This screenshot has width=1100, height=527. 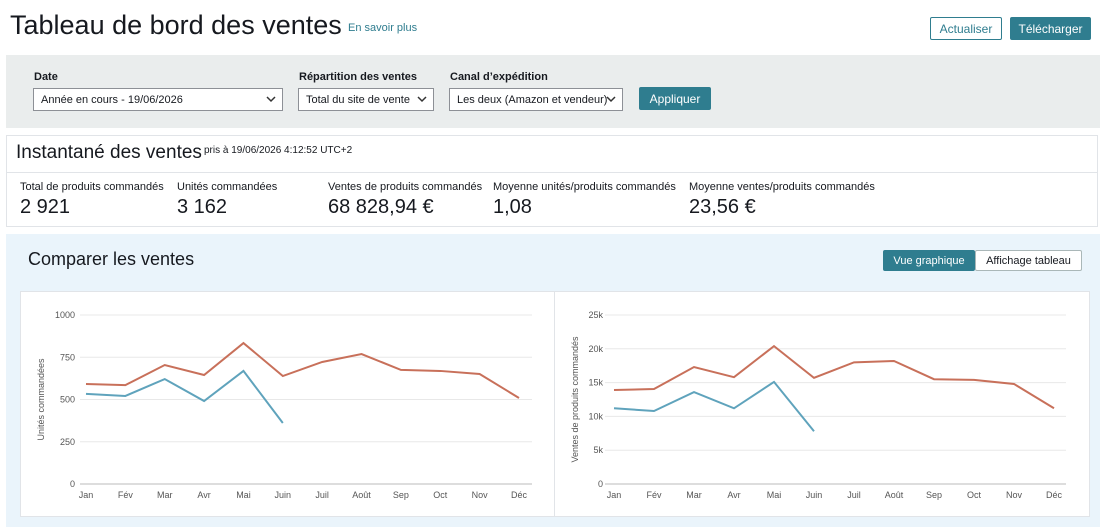 What do you see at coordinates (675, 98) in the screenshot?
I see `apply-button: Appliquer` at bounding box center [675, 98].